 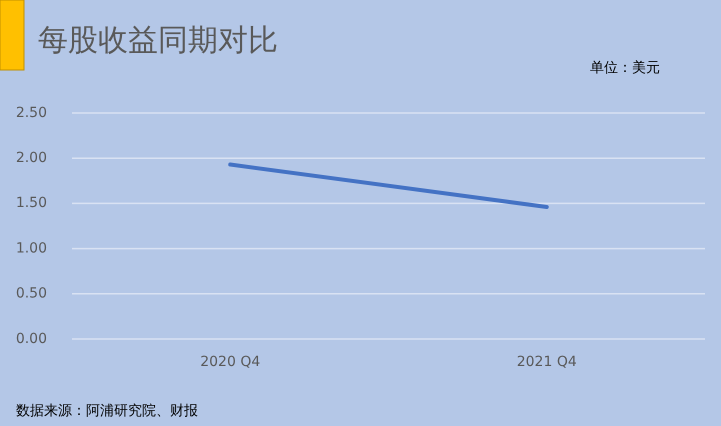 What do you see at coordinates (158, 40) in the screenshot?
I see `title: 每股收益同期对比` at bounding box center [158, 40].